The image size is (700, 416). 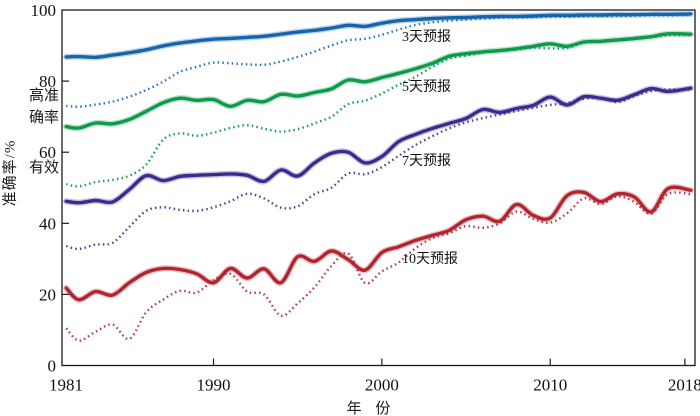 What do you see at coordinates (66, 385) in the screenshot?
I see `x-tick-label: 1981` at bounding box center [66, 385].